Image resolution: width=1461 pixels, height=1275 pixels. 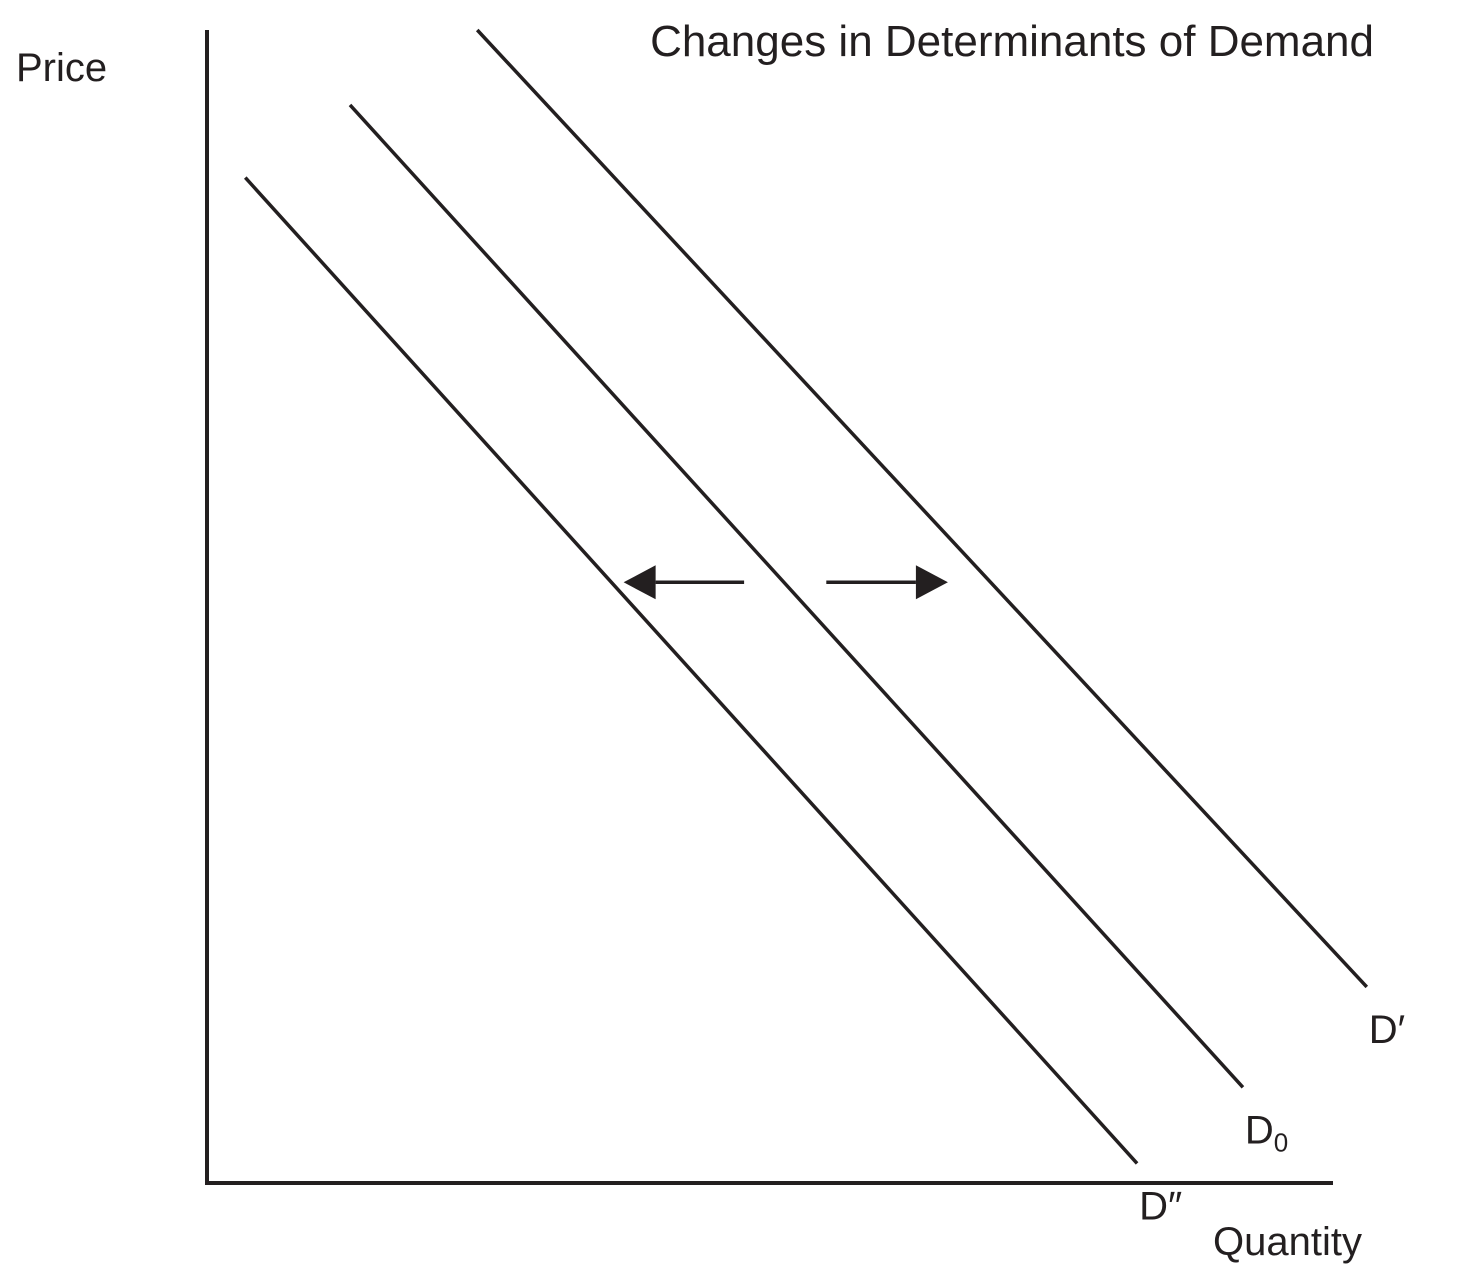 What do you see at coordinates (931, 582) in the screenshot?
I see `arrow-right-head` at bounding box center [931, 582].